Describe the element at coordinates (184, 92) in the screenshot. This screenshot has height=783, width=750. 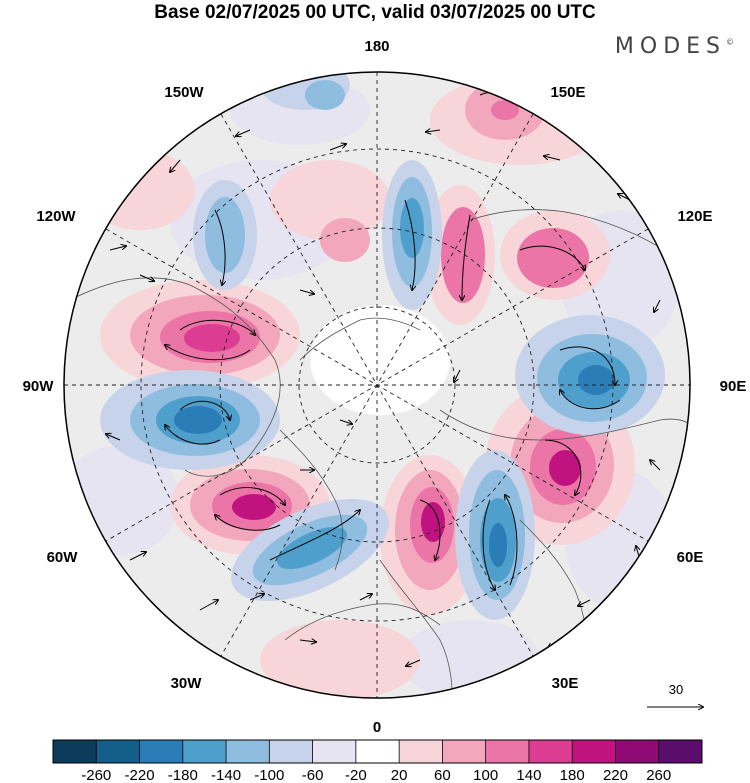
I see `label-150w: 150W` at that location.